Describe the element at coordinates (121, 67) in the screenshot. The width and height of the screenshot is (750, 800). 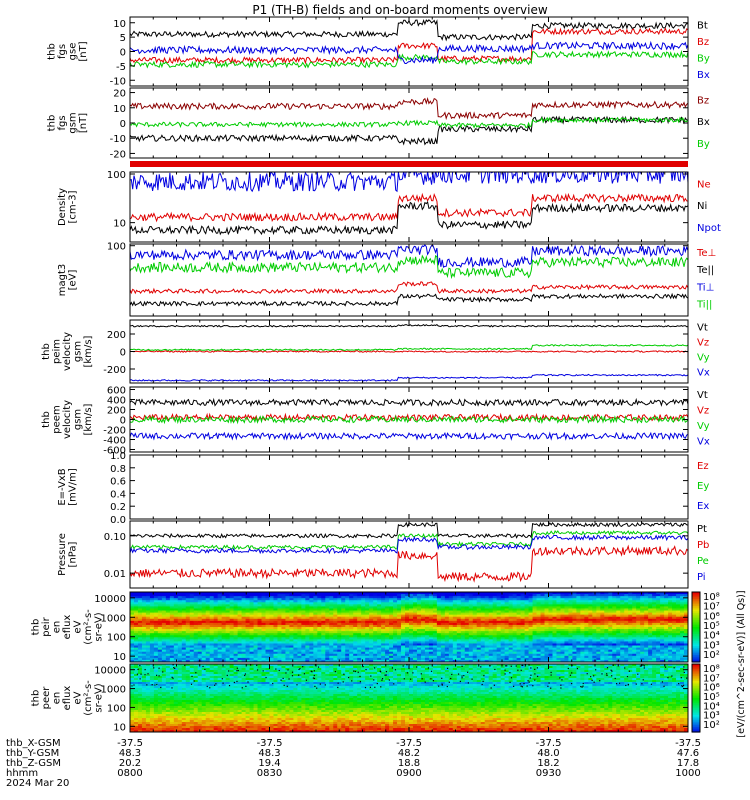
I see `ytick-label: -5` at that location.